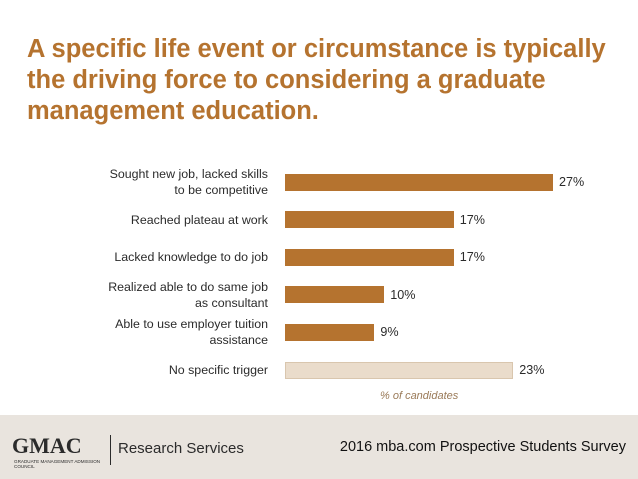 This screenshot has height=479, width=638. Describe the element at coordinates (188, 174) in the screenshot. I see `category-label-line: Sought new job, lacked skills` at that location.